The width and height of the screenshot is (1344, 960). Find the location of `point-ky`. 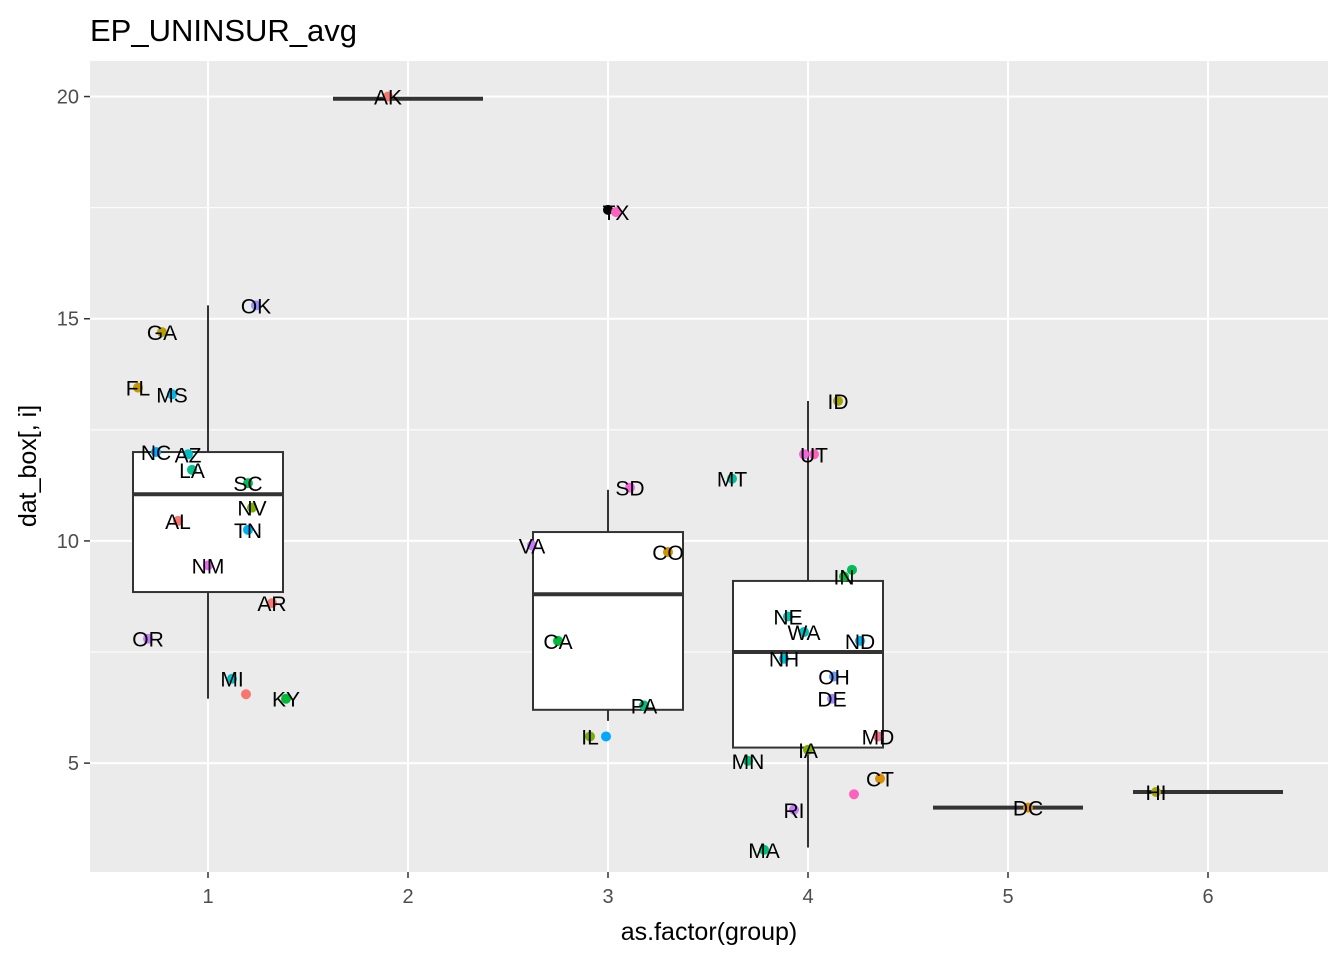

point-ky is located at coordinates (286, 698).